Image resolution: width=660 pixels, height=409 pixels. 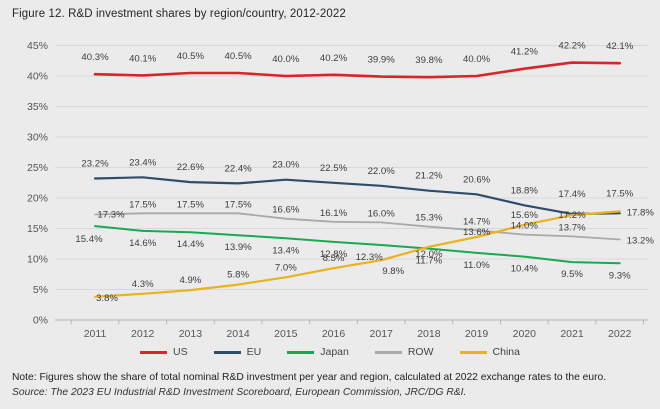 I want to click on x-axis-tick-label: 2011, so click(x=95, y=334).